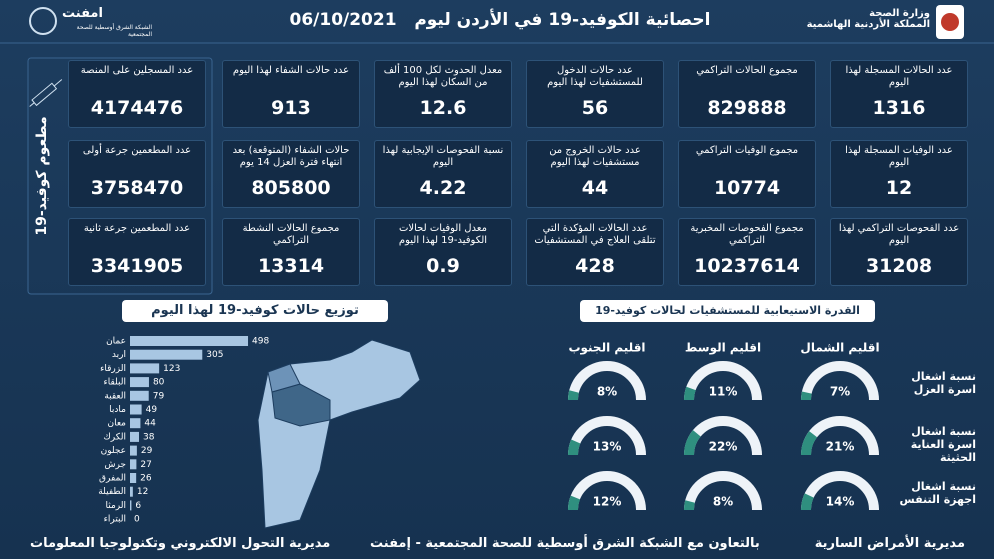 The width and height of the screenshot is (994, 559). What do you see at coordinates (137, 188) in the screenshot?
I see `stat-value: 3758470` at bounding box center [137, 188].